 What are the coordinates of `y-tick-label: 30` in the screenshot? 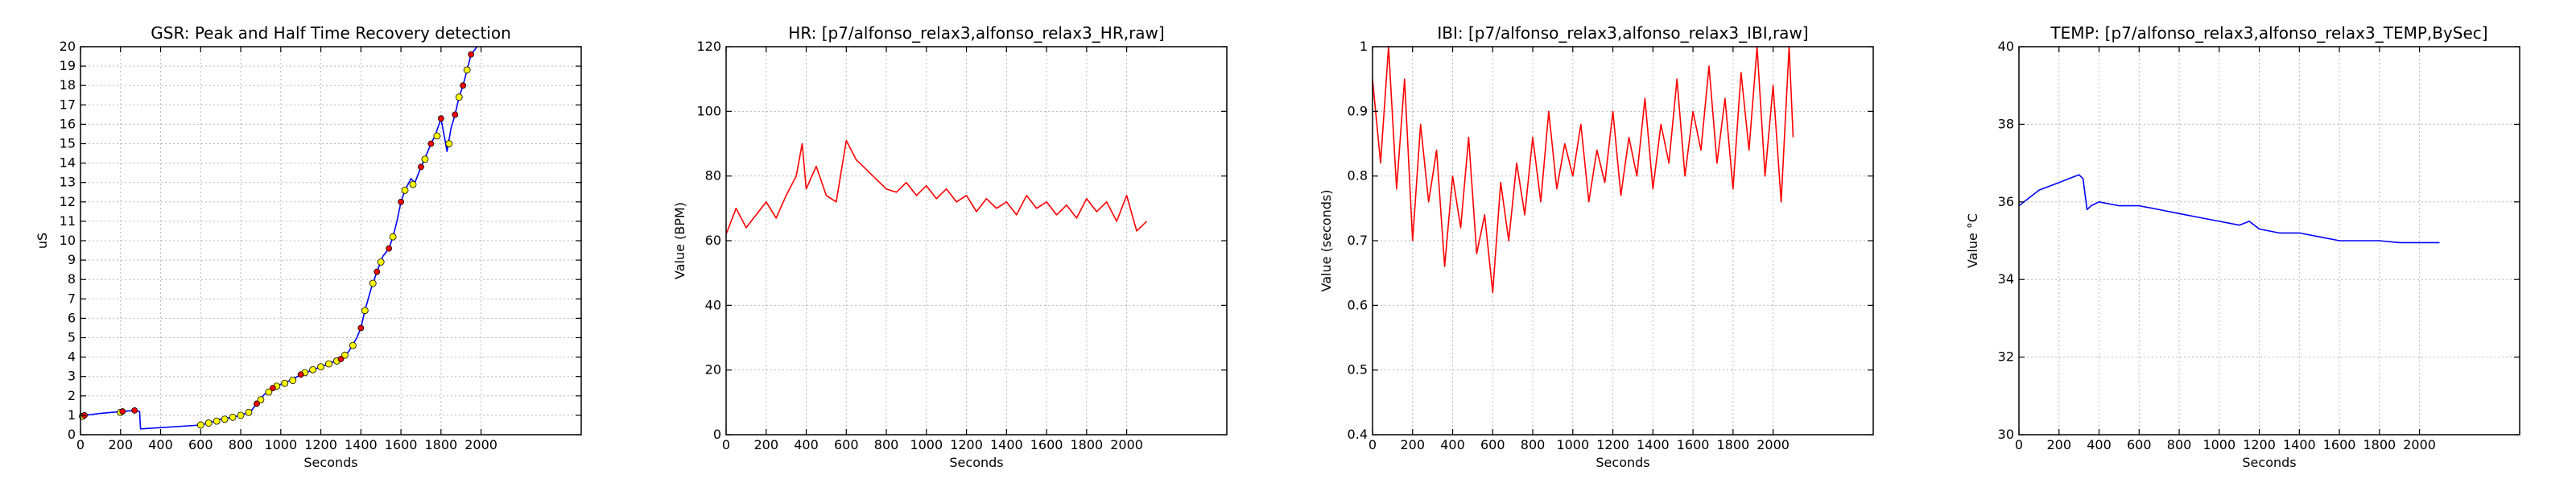 It's located at (2006, 434).